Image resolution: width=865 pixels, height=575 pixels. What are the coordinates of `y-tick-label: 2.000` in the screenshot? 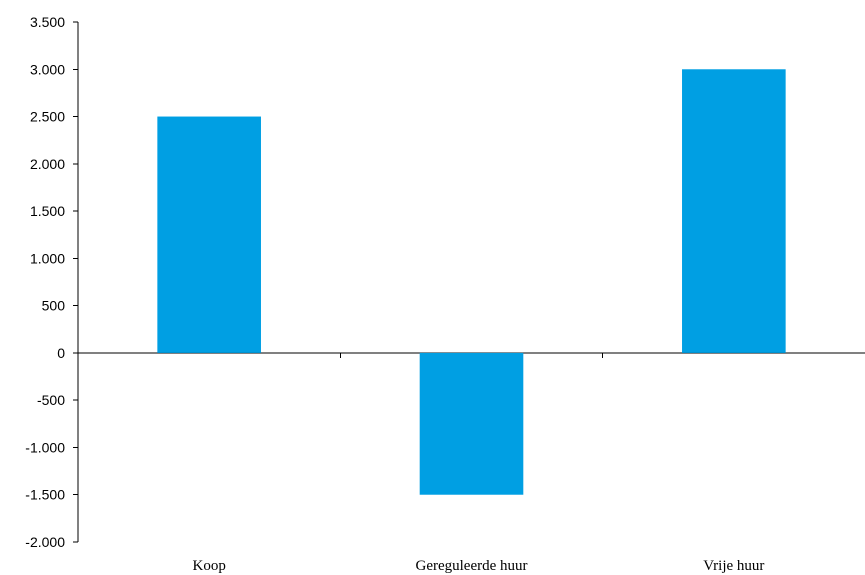 It's located at (47, 164).